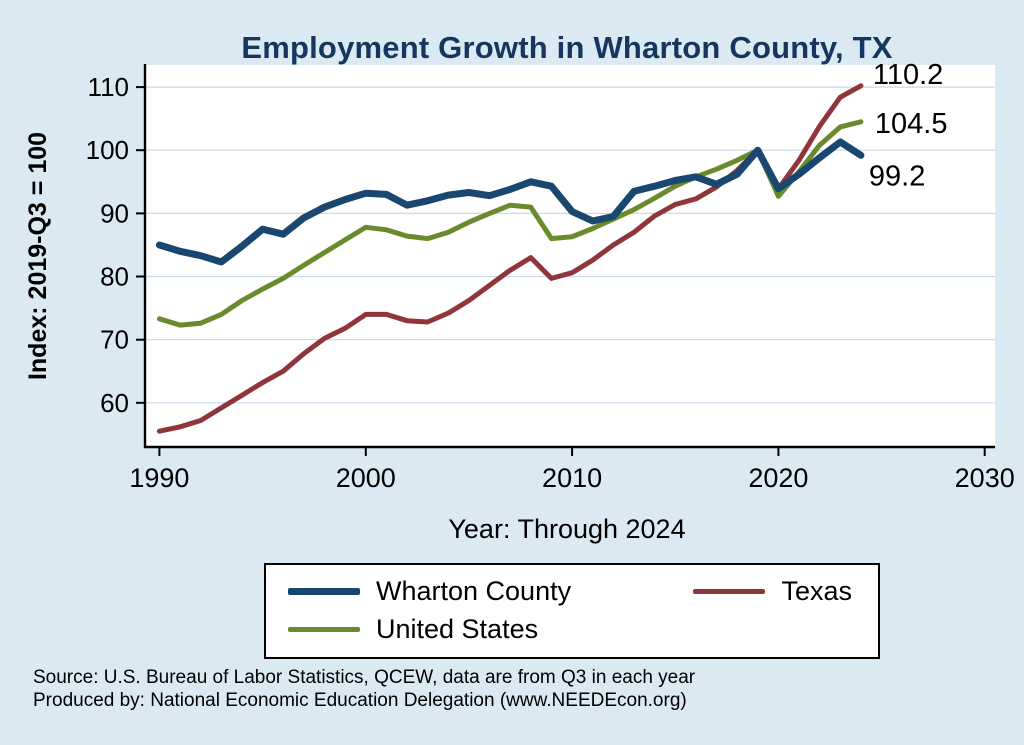 Image resolution: width=1024 pixels, height=745 pixels. What do you see at coordinates (114, 403) in the screenshot?
I see `y-tick-label: 60` at bounding box center [114, 403].